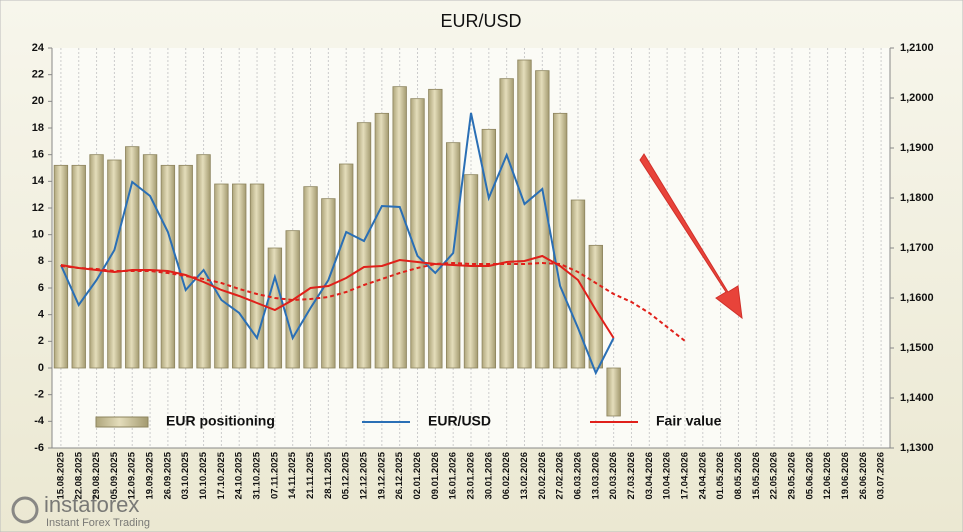  What do you see at coordinates (917, 248) in the screenshot?
I see `y2-tick-label: 1,1700` at bounding box center [917, 248].